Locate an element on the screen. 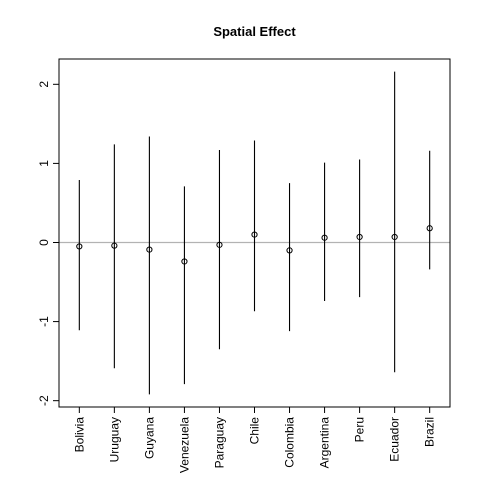 The image size is (480, 485). x-tick-label: Venezuela is located at coordinates (184, 445).